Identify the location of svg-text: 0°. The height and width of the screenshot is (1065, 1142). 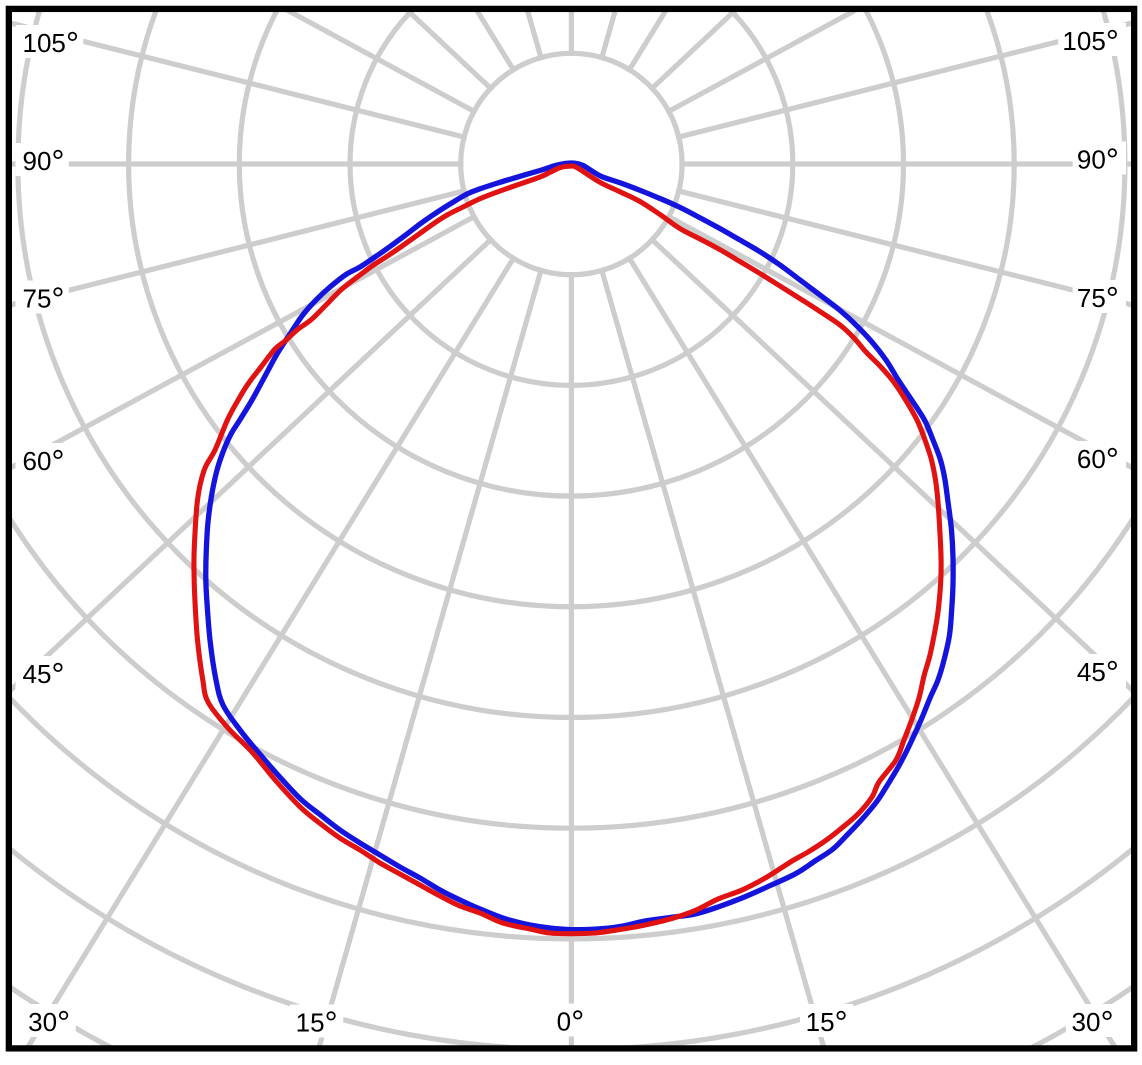
(571, 1022).